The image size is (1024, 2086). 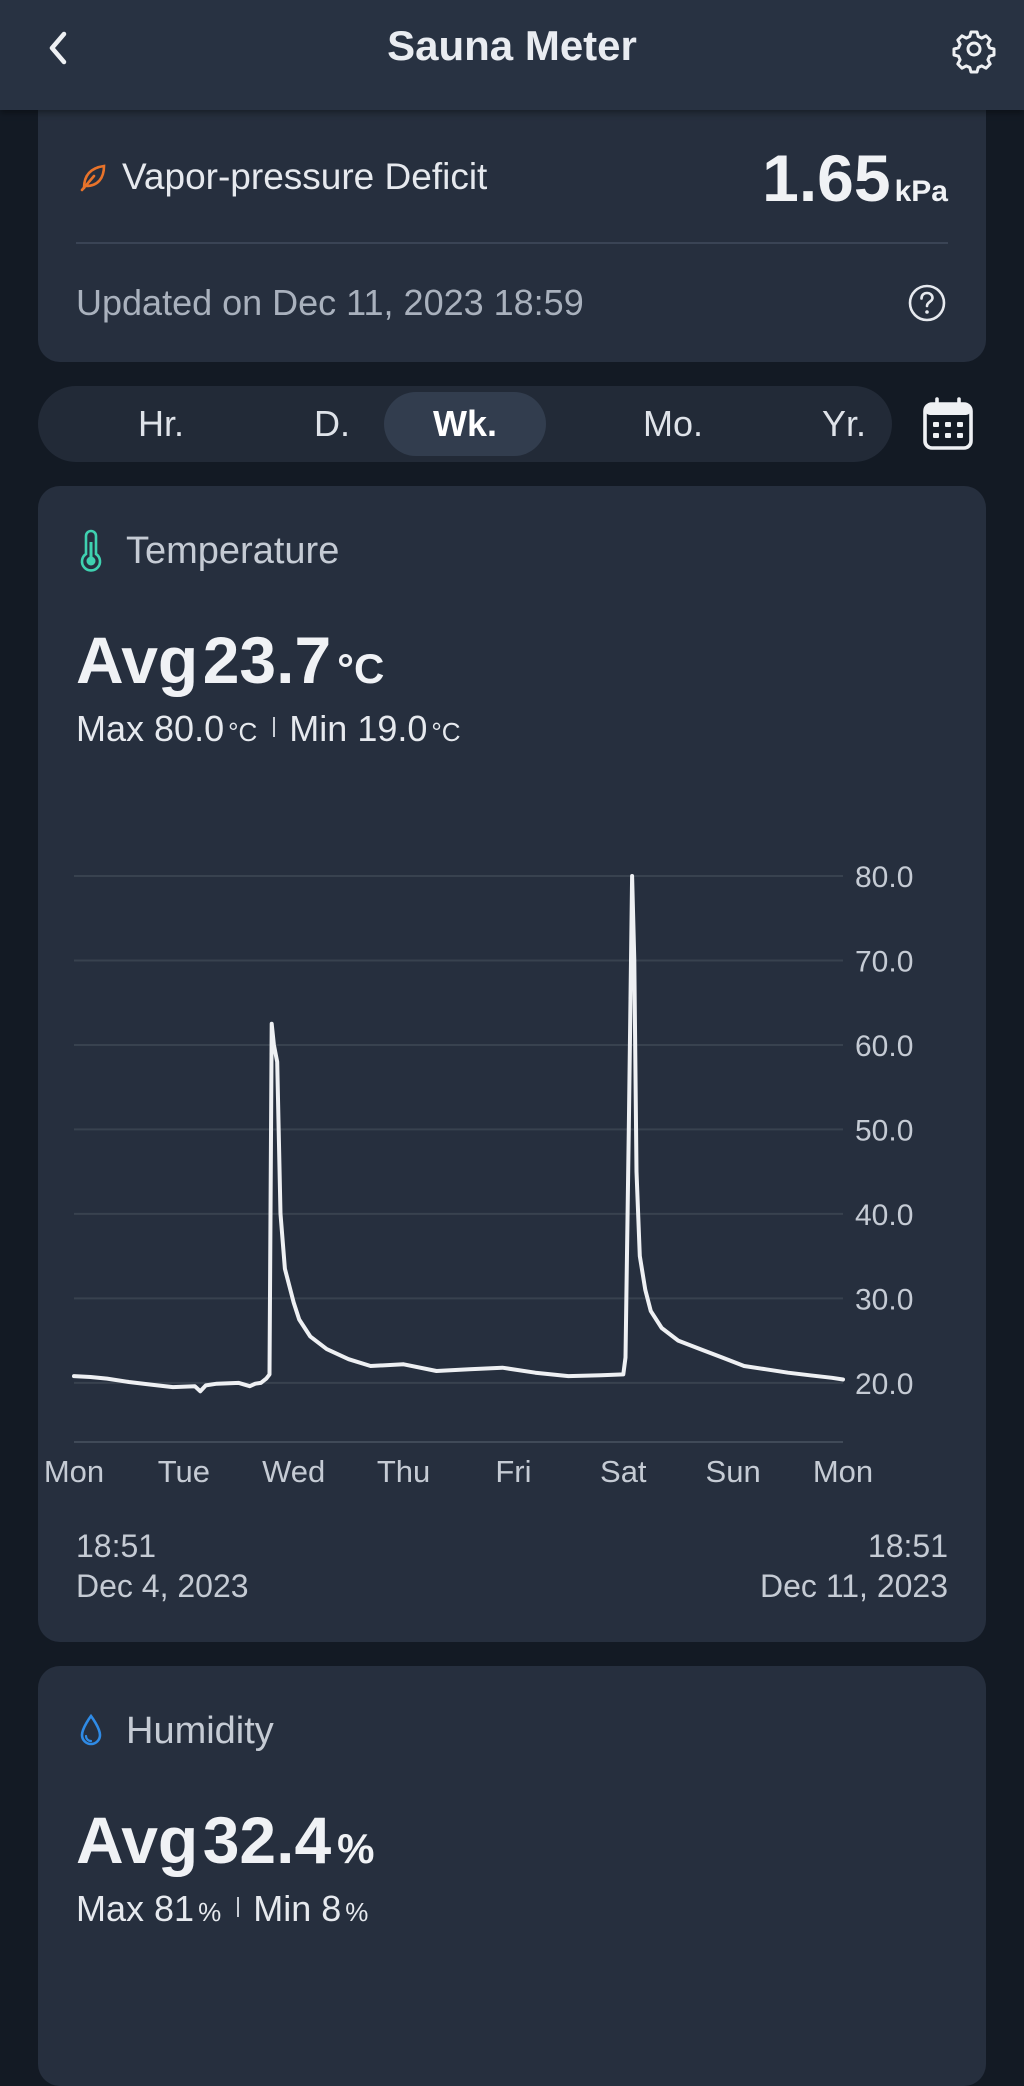 What do you see at coordinates (854, 1566) in the screenshot?
I see `range-end: 18:51 Dec 11, 2023` at bounding box center [854, 1566].